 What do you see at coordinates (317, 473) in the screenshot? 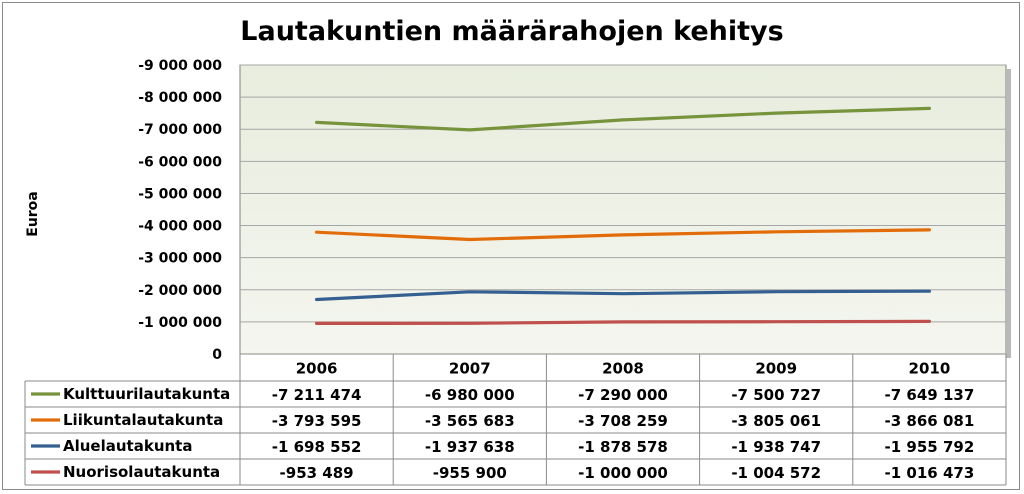
I see `data-table-value: -953 489` at bounding box center [317, 473].